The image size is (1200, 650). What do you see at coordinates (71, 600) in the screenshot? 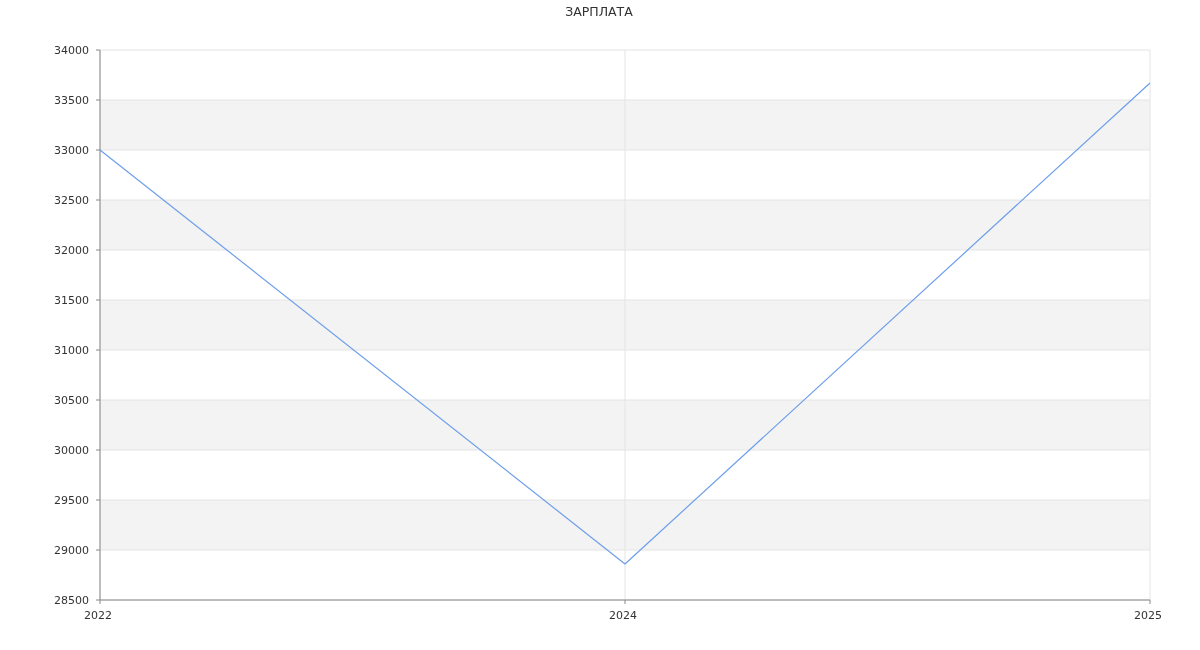
I see `y-tick-label: 28500` at bounding box center [71, 600].